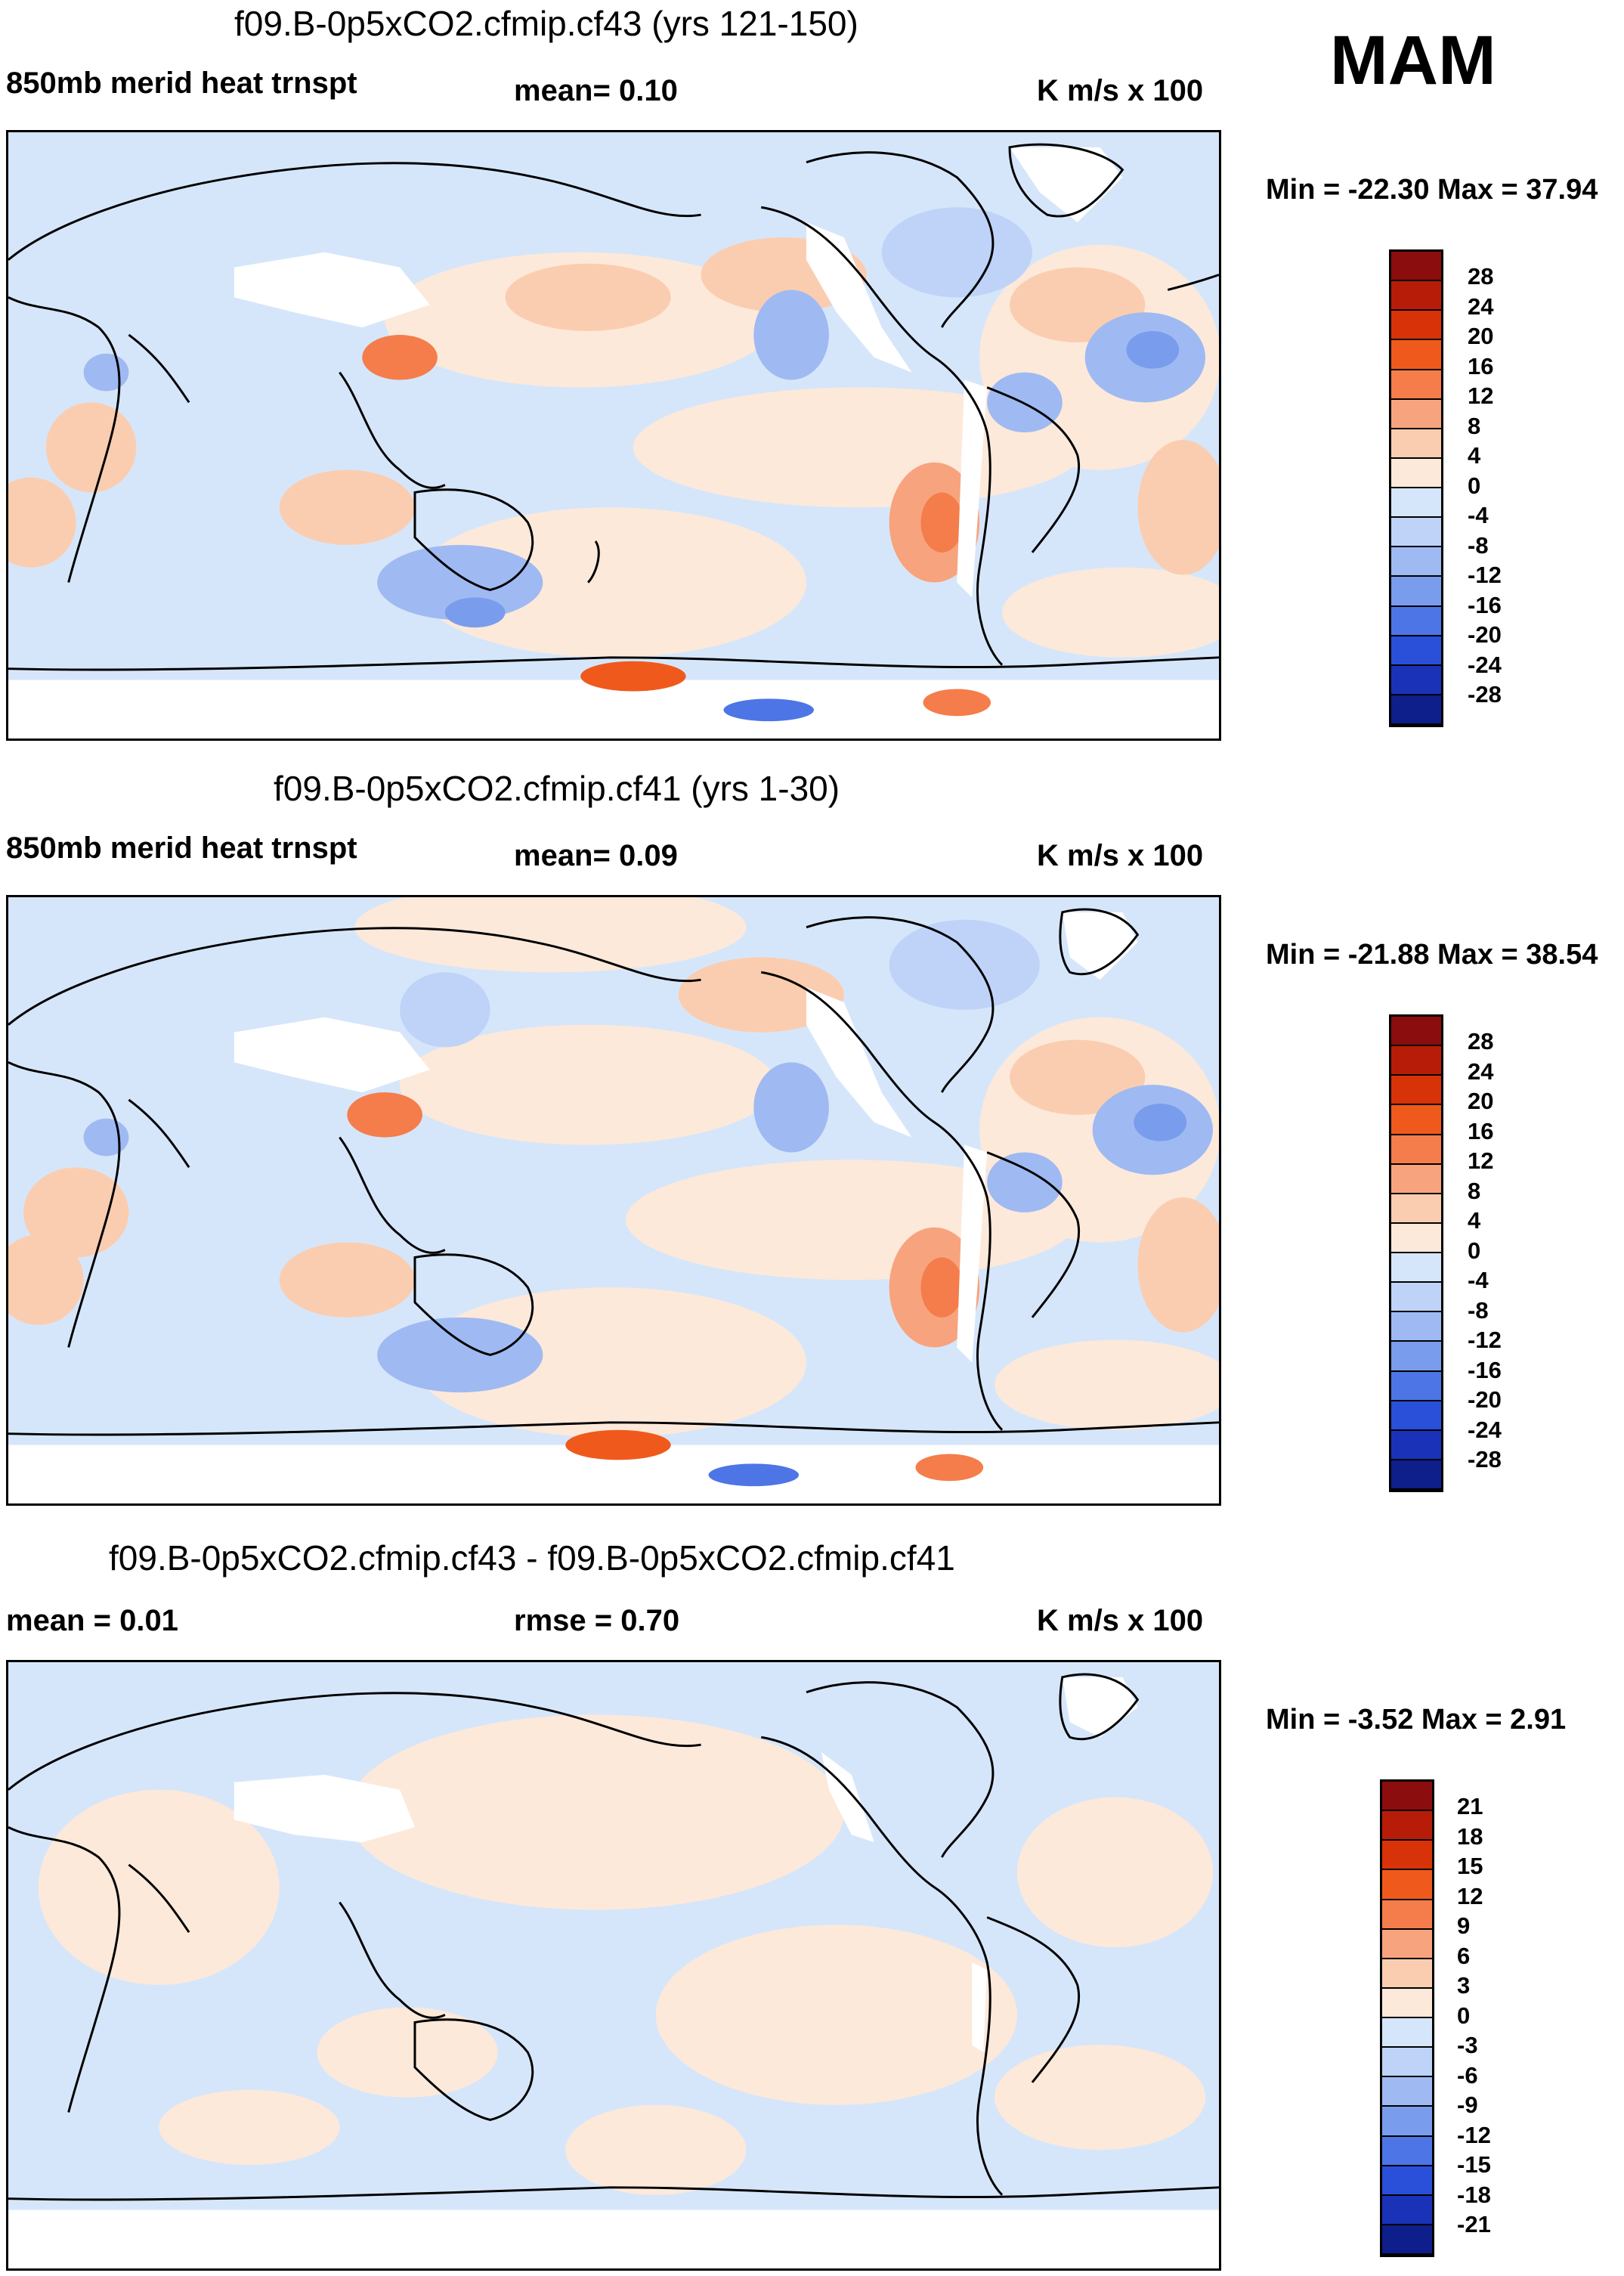 This screenshot has height=2276, width=1624. I want to click on panel3-rmse-label: rmse = 0.70, so click(597, 1621).